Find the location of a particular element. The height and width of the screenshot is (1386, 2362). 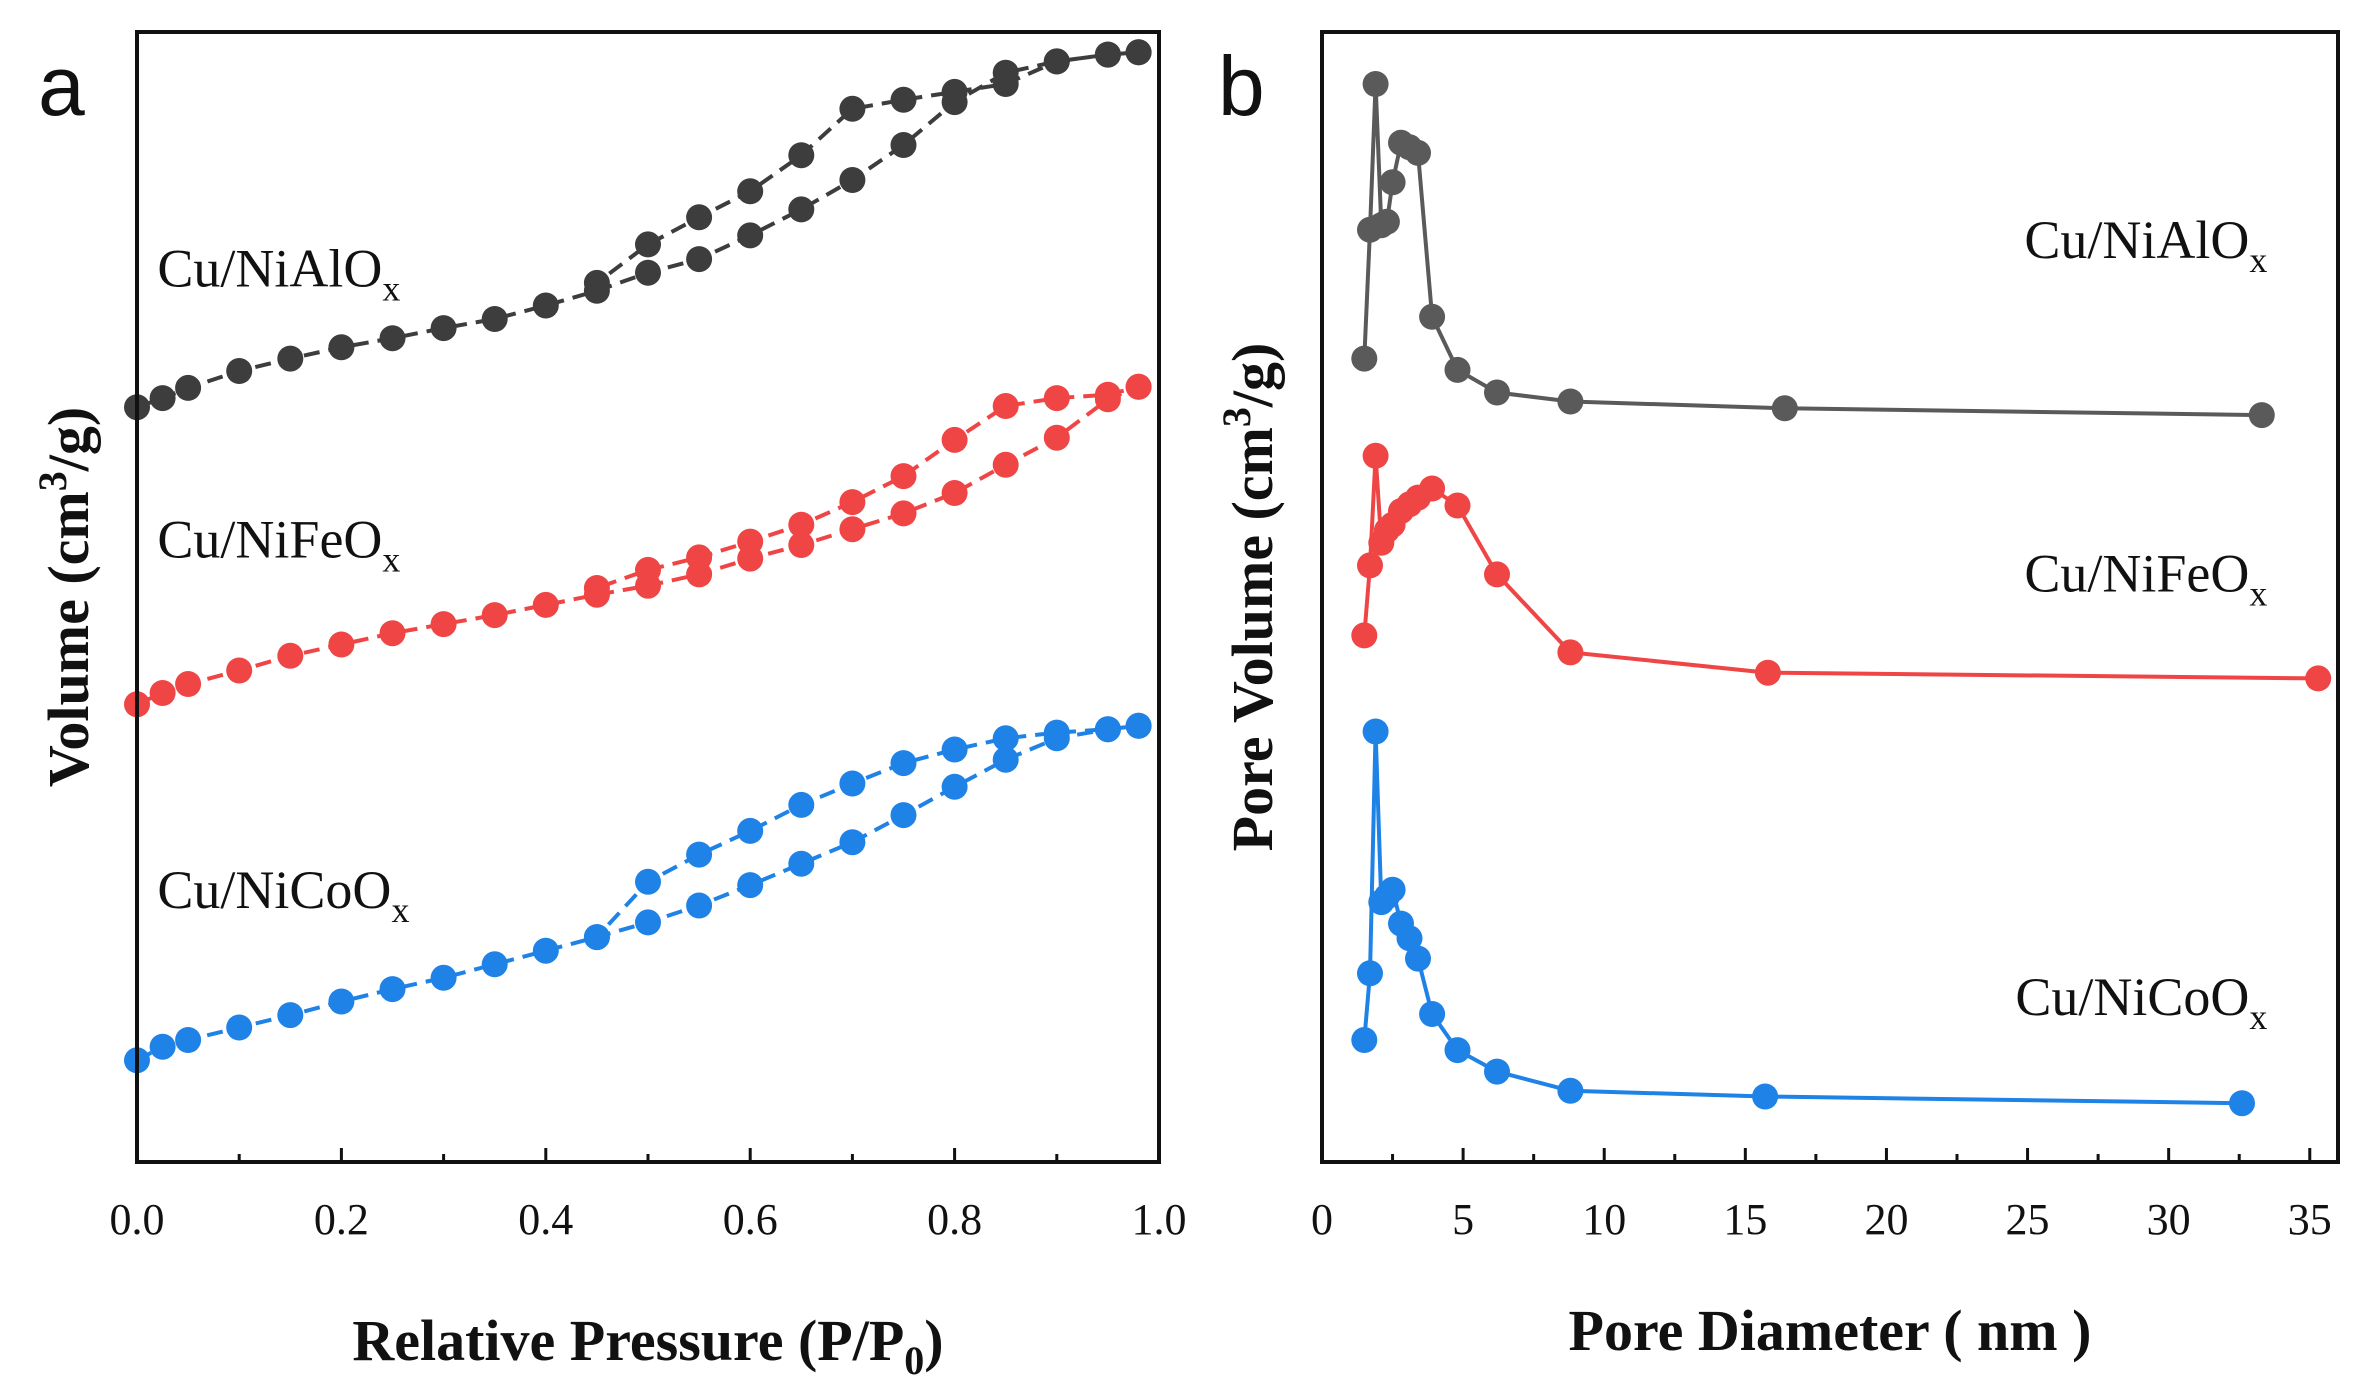

x-tick-label: 1.0 is located at coordinates (1159, 1219).